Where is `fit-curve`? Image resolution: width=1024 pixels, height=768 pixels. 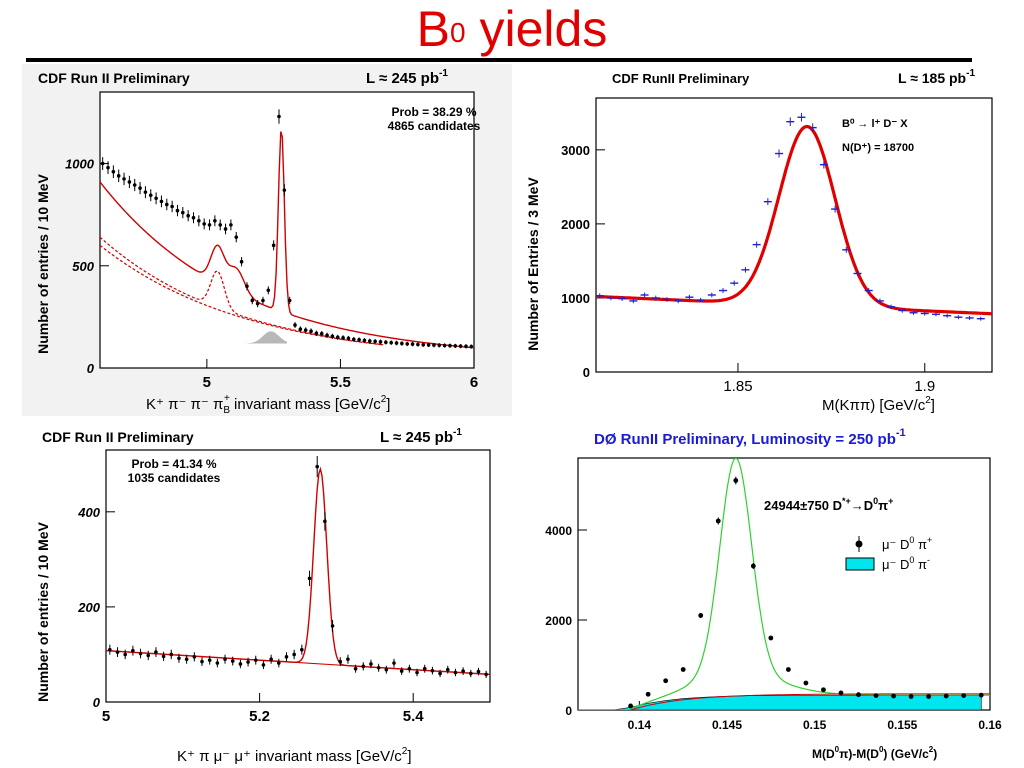
fit-curve is located at coordinates (784, 584).